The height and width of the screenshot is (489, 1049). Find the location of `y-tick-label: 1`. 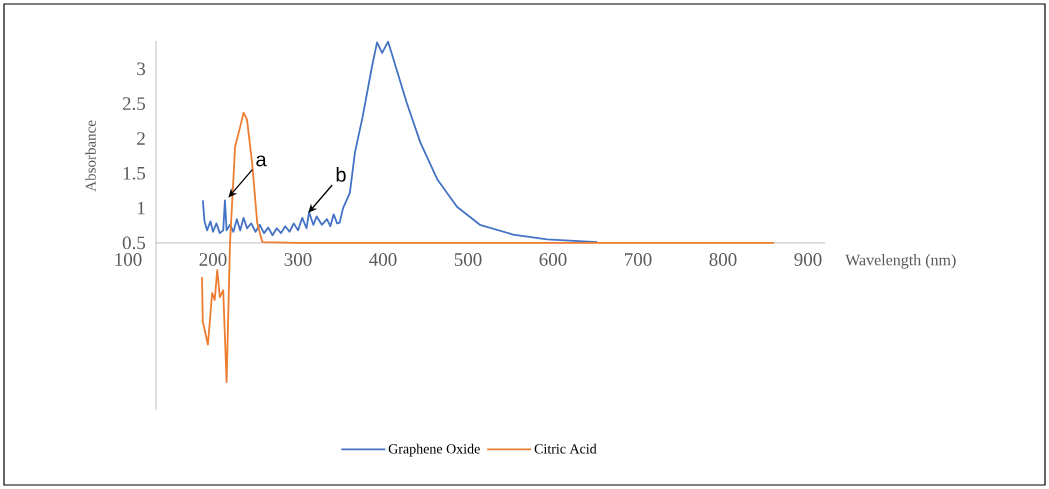

y-tick-label: 1 is located at coordinates (141, 208).